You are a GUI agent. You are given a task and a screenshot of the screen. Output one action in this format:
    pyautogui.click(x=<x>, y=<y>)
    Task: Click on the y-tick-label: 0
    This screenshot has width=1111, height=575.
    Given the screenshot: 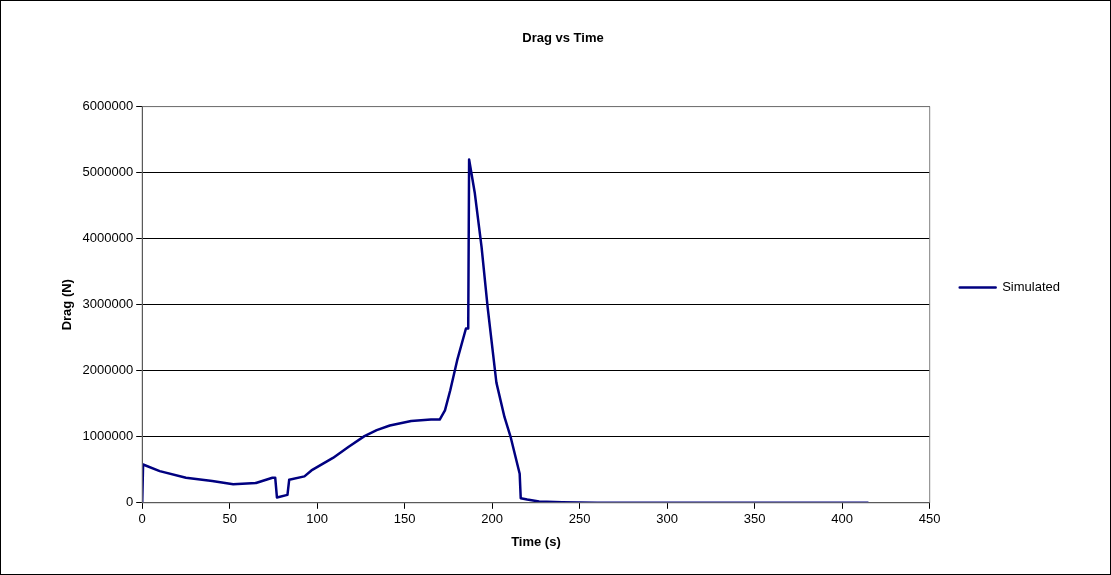 What is the action you would take?
    pyautogui.click(x=129, y=502)
    